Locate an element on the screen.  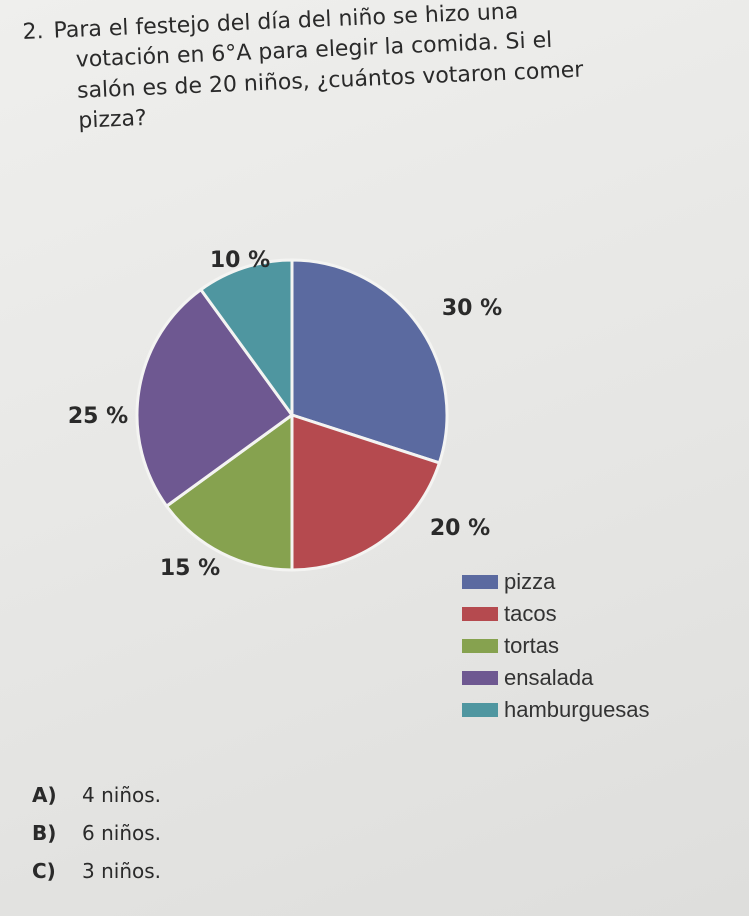
pie-slice-tortas is located at coordinates (229, 492).